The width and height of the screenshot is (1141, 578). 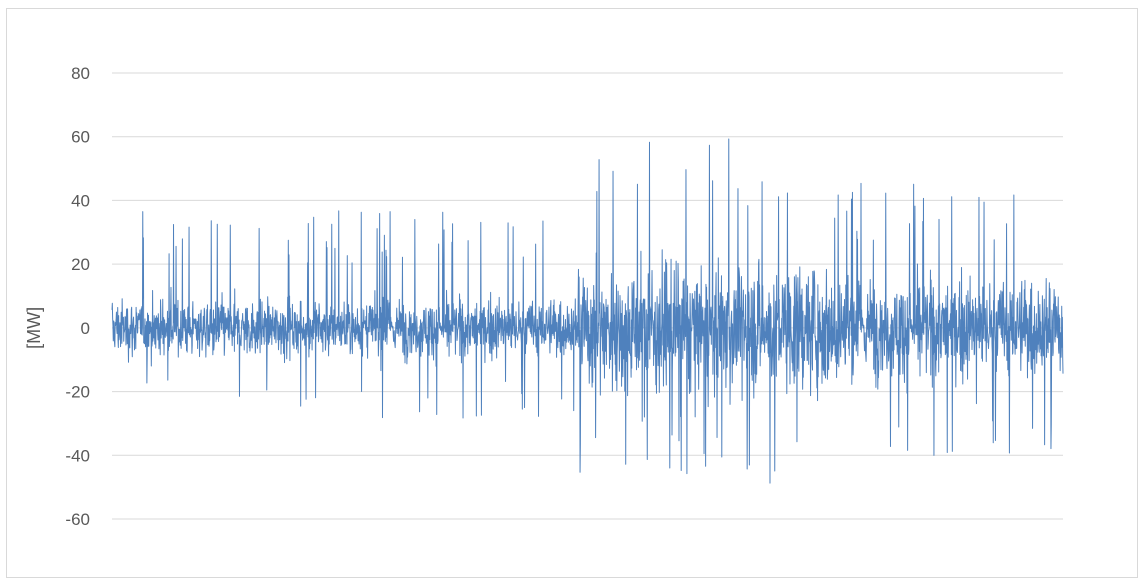 I want to click on y-tick-label: -20, so click(x=77, y=392).